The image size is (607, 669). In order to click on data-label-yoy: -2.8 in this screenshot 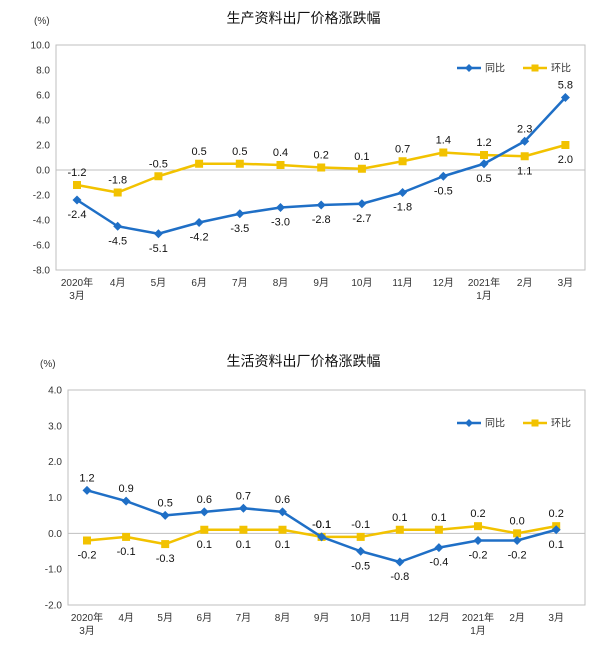, I will do `click(321, 220)`.